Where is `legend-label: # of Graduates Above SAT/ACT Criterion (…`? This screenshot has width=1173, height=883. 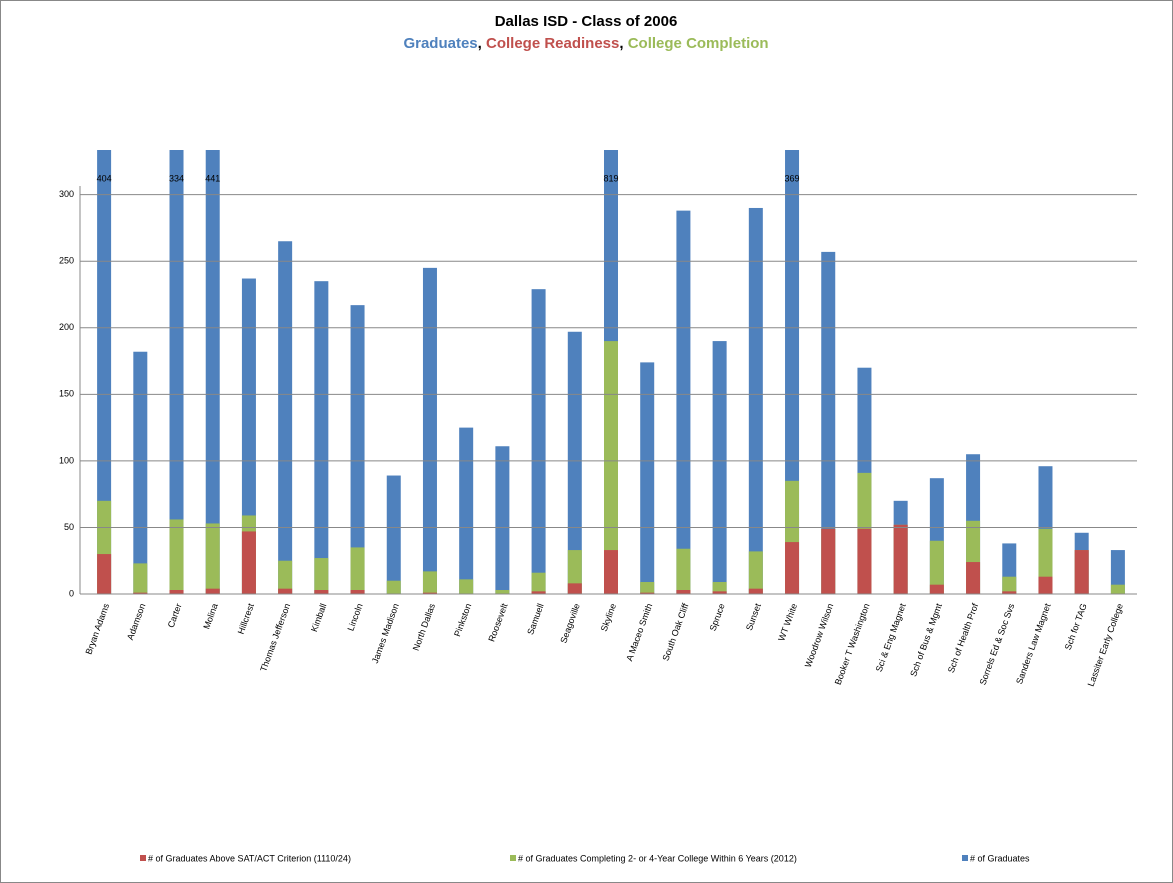
legend-label: # of Graduates Above SAT/ACT Criterion (… is located at coordinates (249, 858).